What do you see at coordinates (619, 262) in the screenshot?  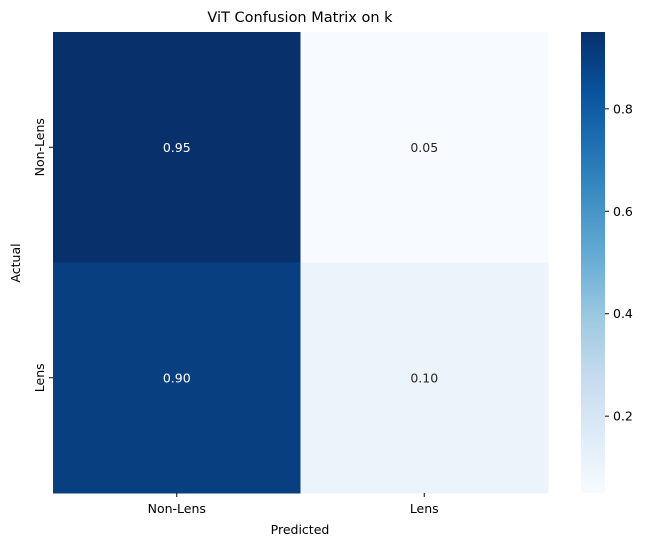 I see `colorbar-axis: 0.2 0.4 0.6 0.8` at bounding box center [619, 262].